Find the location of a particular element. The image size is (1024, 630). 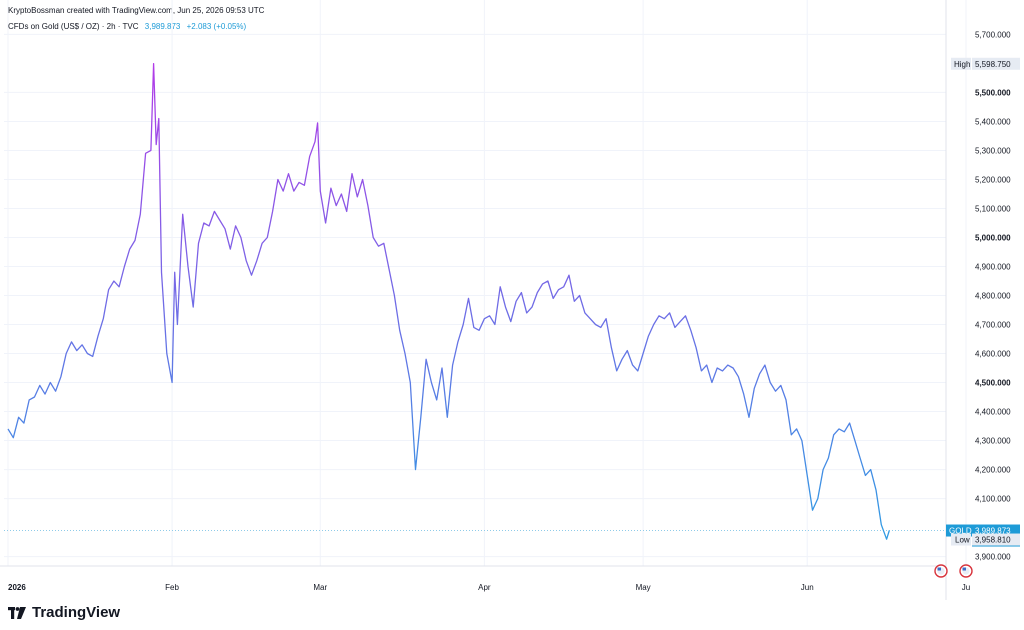

x-tick-label: Mar is located at coordinates (320, 587).